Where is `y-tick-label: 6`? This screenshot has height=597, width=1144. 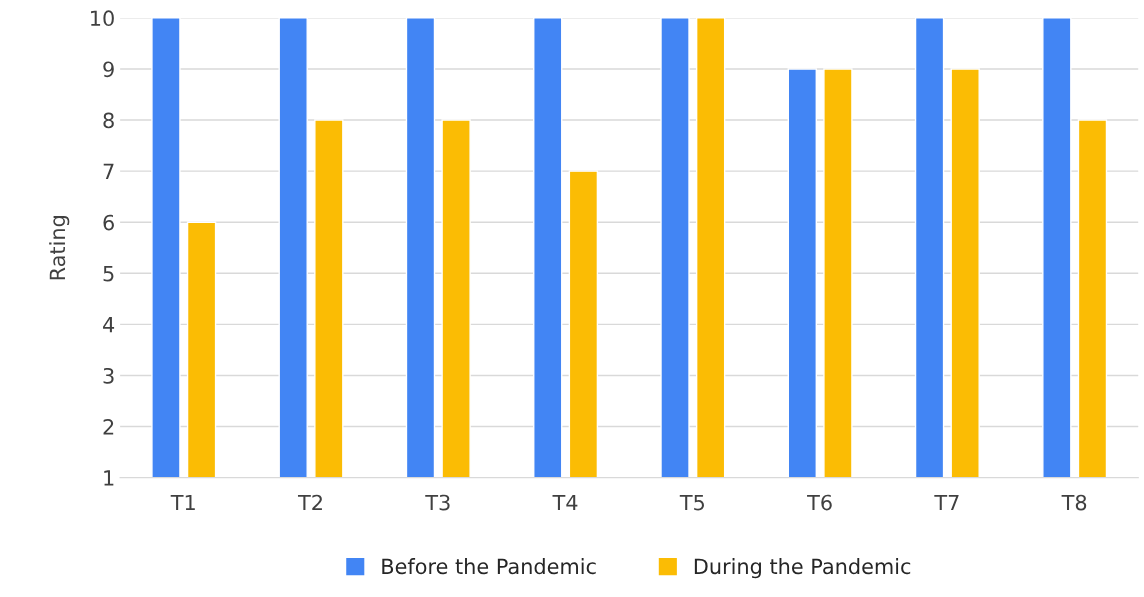 y-tick-label: 6 is located at coordinates (108, 222).